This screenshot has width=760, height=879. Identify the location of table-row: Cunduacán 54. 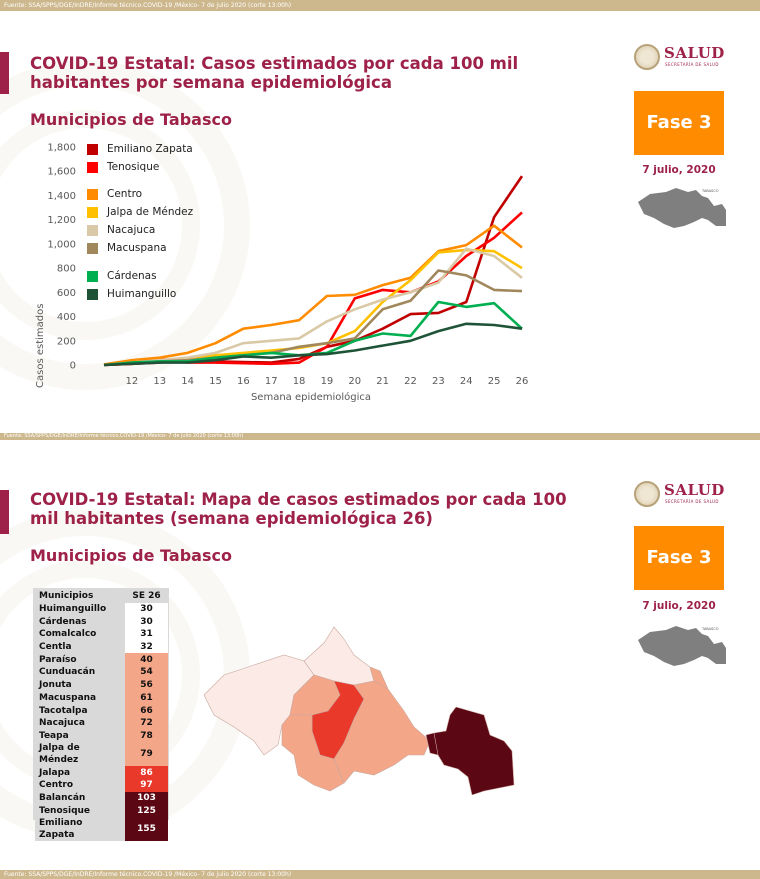
(101, 672).